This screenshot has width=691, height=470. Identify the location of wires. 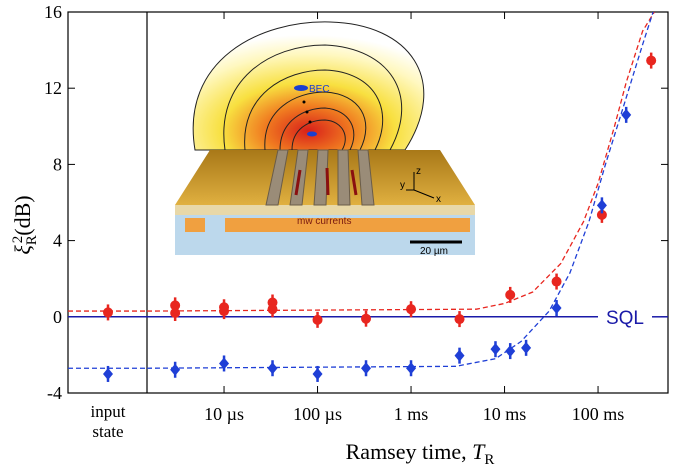
(320, 177).